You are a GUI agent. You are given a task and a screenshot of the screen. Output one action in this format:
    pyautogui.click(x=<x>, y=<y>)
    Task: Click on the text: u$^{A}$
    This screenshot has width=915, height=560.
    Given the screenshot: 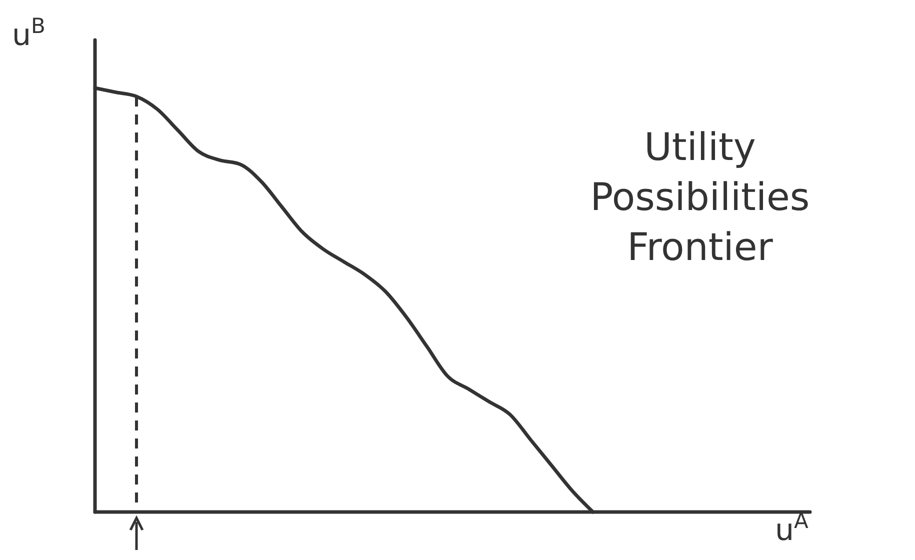 What is the action you would take?
    pyautogui.click(x=792, y=528)
    